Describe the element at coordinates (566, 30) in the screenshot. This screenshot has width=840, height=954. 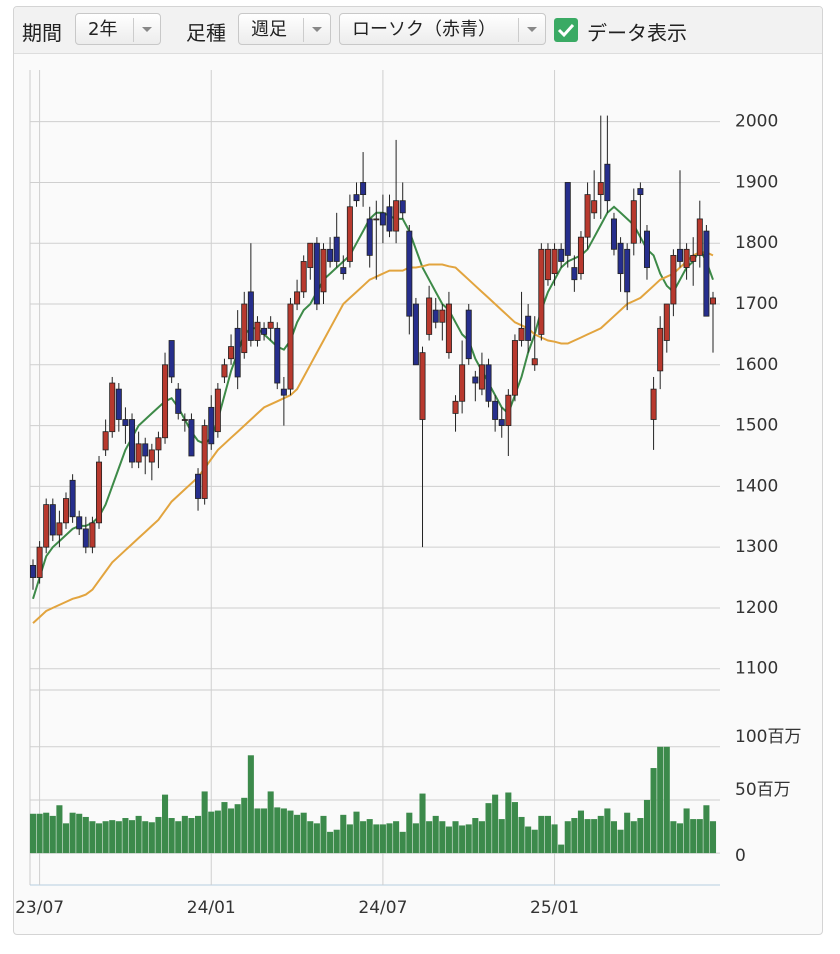
I see `data-checkbox` at that location.